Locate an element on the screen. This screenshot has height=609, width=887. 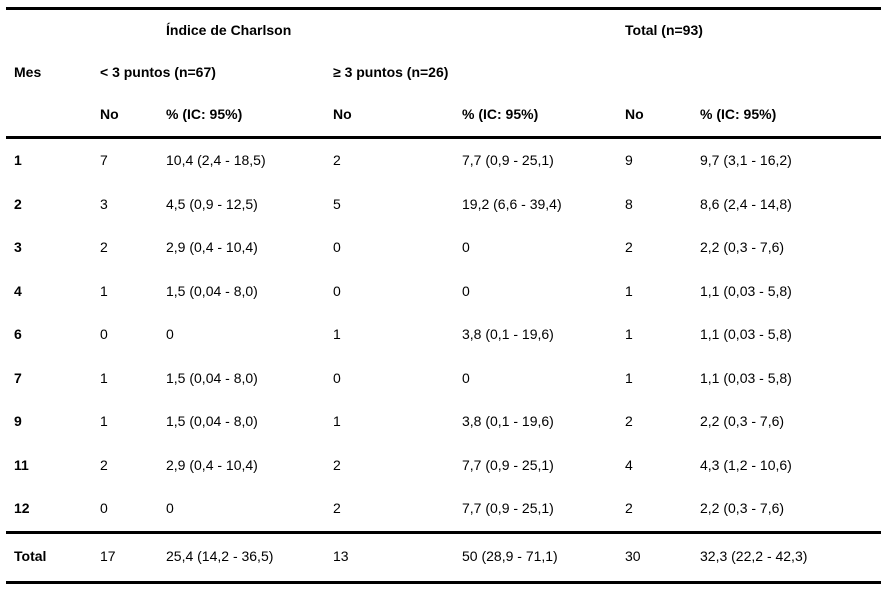
group2-pct-total-cell: 50 (28,9 - 71,1) is located at coordinates (510, 556).